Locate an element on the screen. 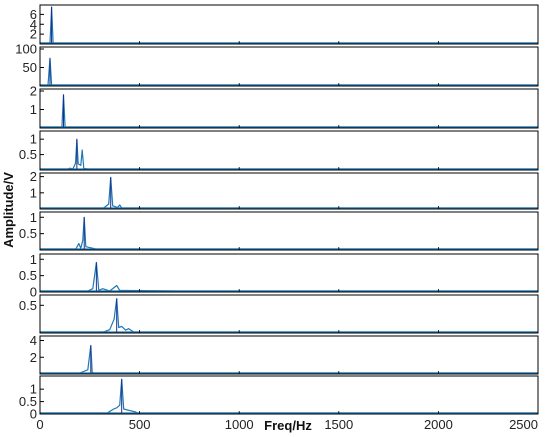 This screenshot has width=550, height=437. panel-5-ytick-label-1: 1 is located at coordinates (33, 192).